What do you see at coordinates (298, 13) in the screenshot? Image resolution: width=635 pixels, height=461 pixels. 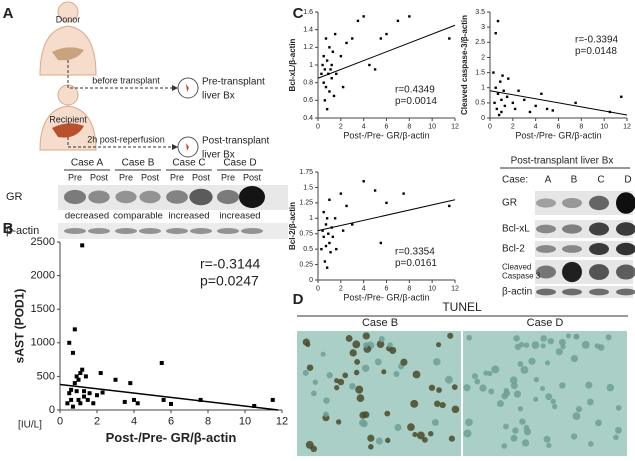 I see `panel-label: C` at bounding box center [298, 13].